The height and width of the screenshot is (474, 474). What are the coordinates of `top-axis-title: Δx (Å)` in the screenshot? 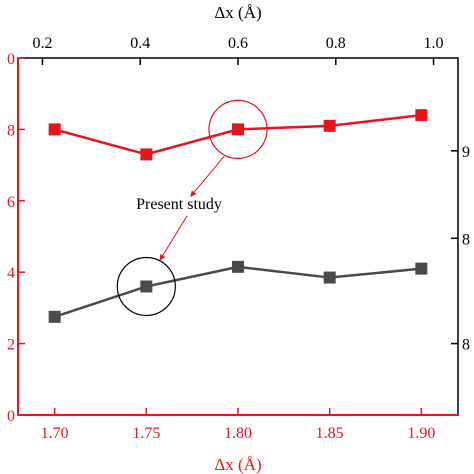 It's located at (237, 12).